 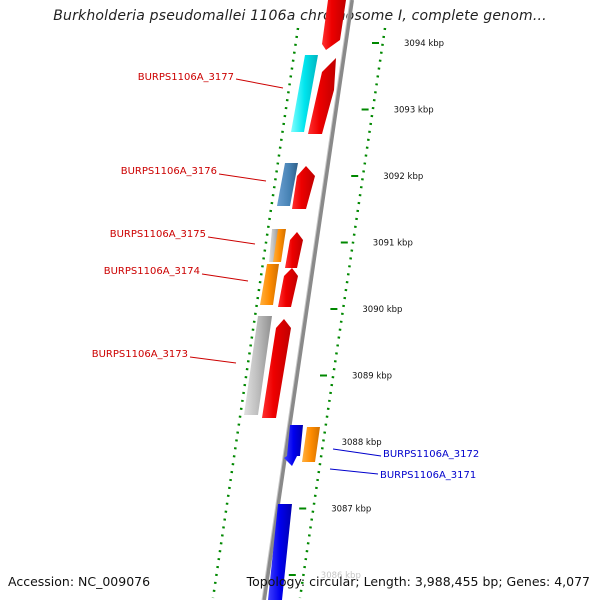 I want to click on position-tick-label: 3092 kbp, so click(x=403, y=177).